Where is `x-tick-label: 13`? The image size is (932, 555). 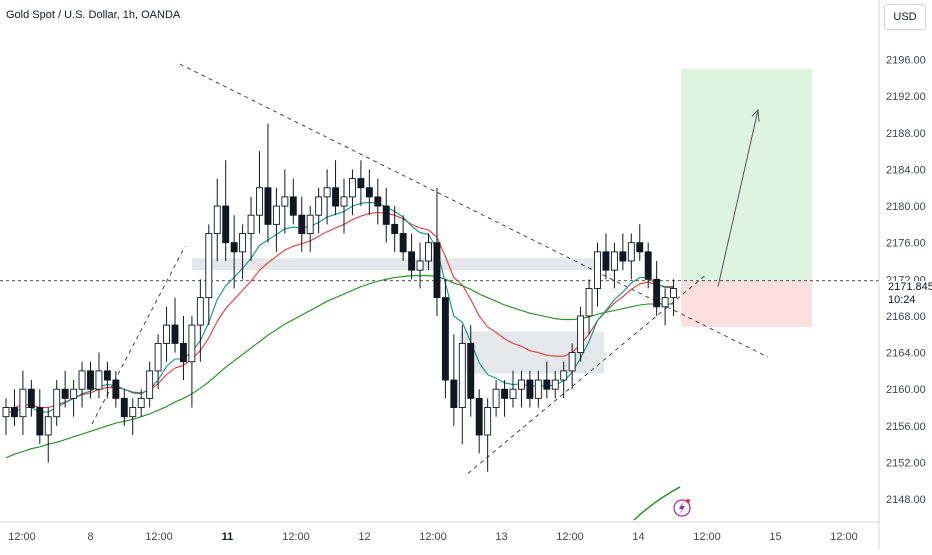
x-tick-label: 13 is located at coordinates (501, 537).